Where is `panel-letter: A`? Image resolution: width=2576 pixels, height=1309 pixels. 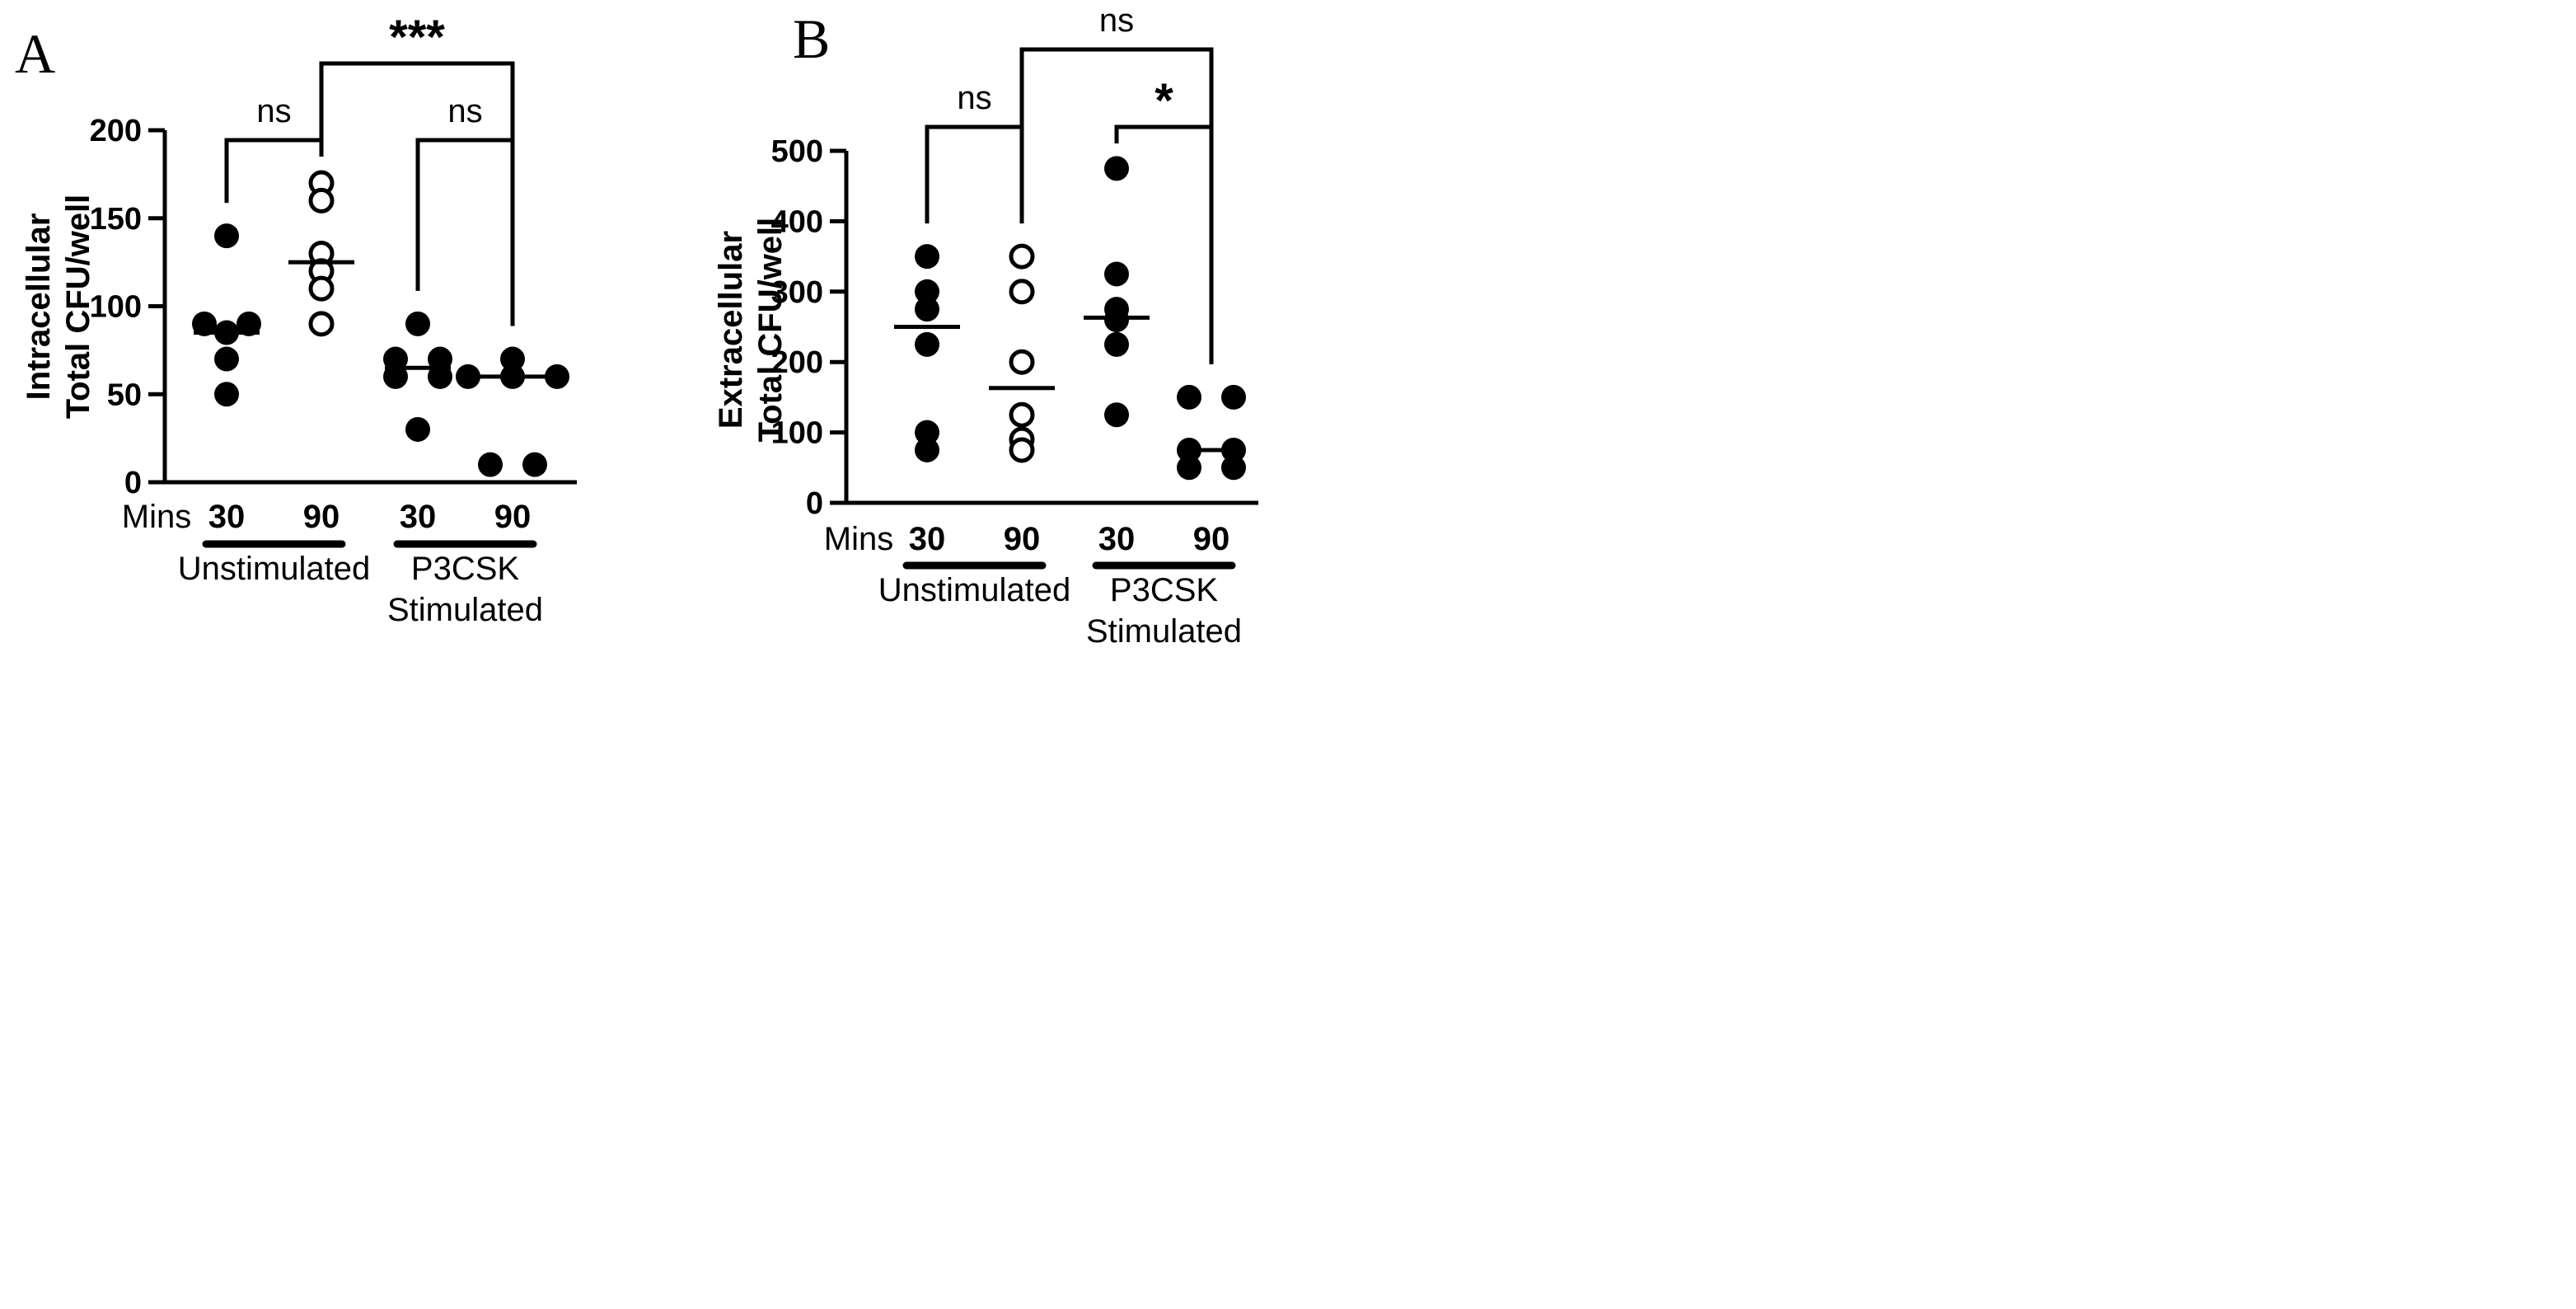 panel-letter: A is located at coordinates (35, 54).